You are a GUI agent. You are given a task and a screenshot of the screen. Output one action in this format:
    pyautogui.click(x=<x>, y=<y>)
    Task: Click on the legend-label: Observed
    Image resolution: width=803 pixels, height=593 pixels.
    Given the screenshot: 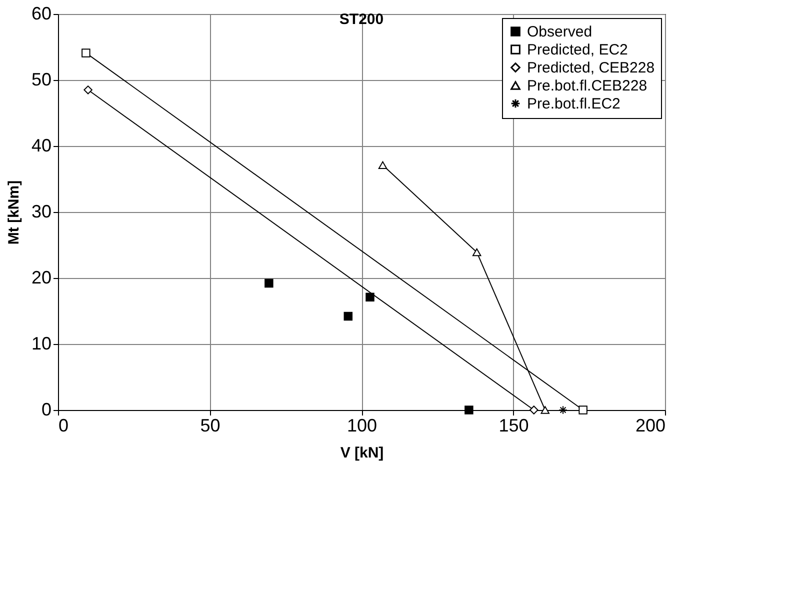 What is the action you would take?
    pyautogui.click(x=559, y=32)
    